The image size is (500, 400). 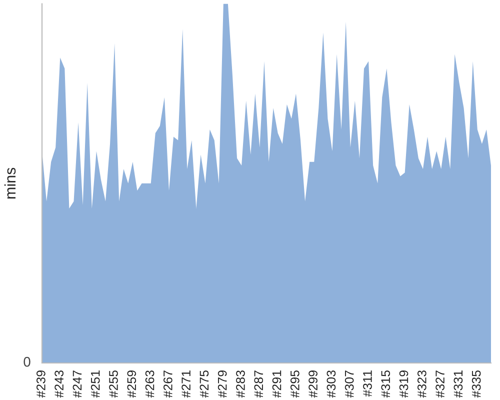 I want to click on x-tick-label: #307, so click(x=349, y=384).